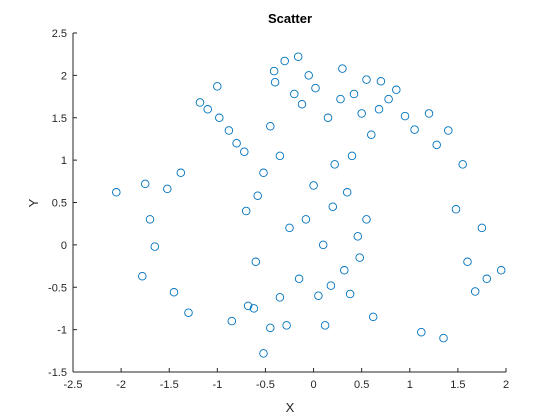 Image resolution: width=560 pixels, height=420 pixels. What do you see at coordinates (64, 76) in the screenshot?
I see `y-tick-label: 2` at bounding box center [64, 76].